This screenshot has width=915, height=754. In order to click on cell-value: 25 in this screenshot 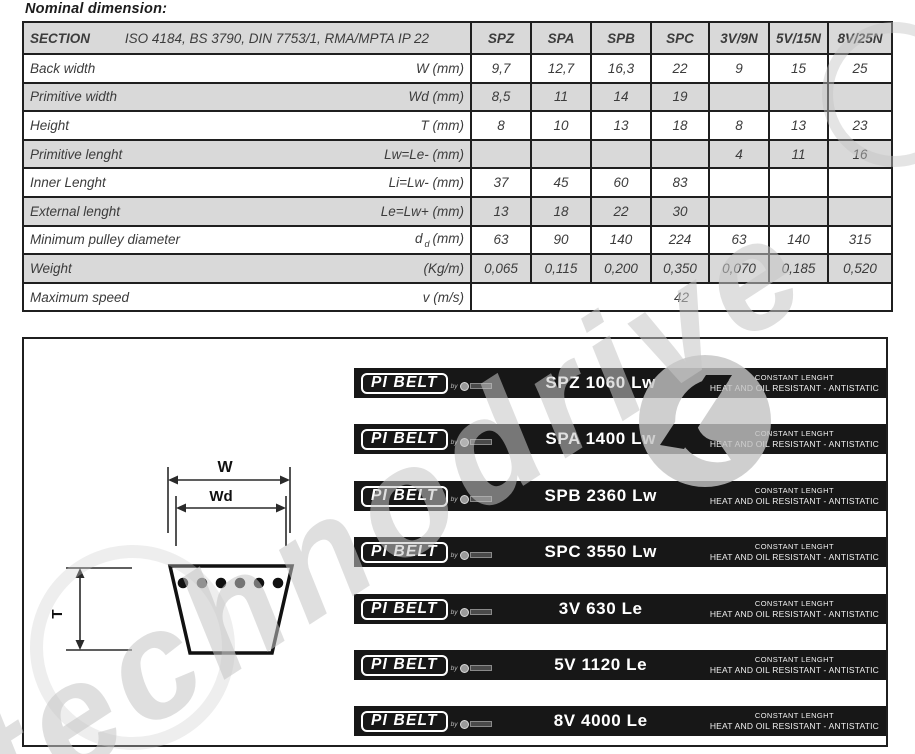, I will do `click(859, 68)`.